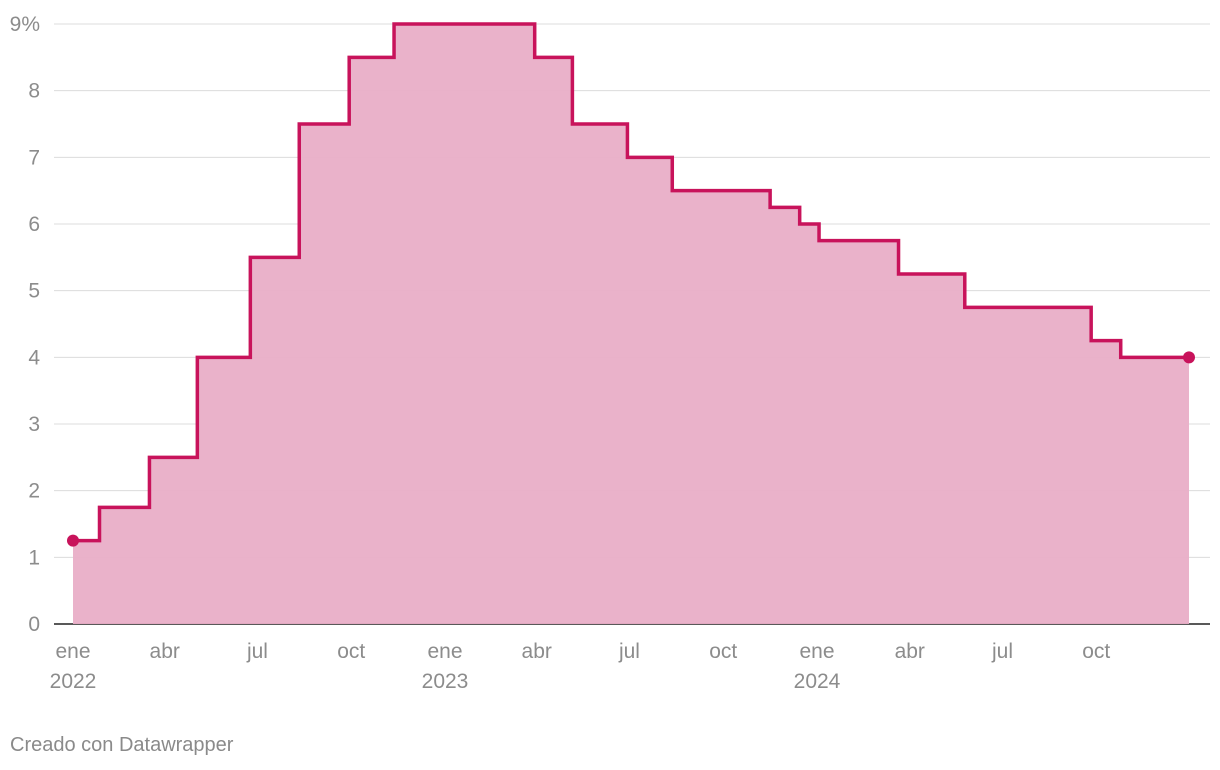 The height and width of the screenshot is (770, 1220). I want to click on y-tick-label: 3, so click(34, 424).